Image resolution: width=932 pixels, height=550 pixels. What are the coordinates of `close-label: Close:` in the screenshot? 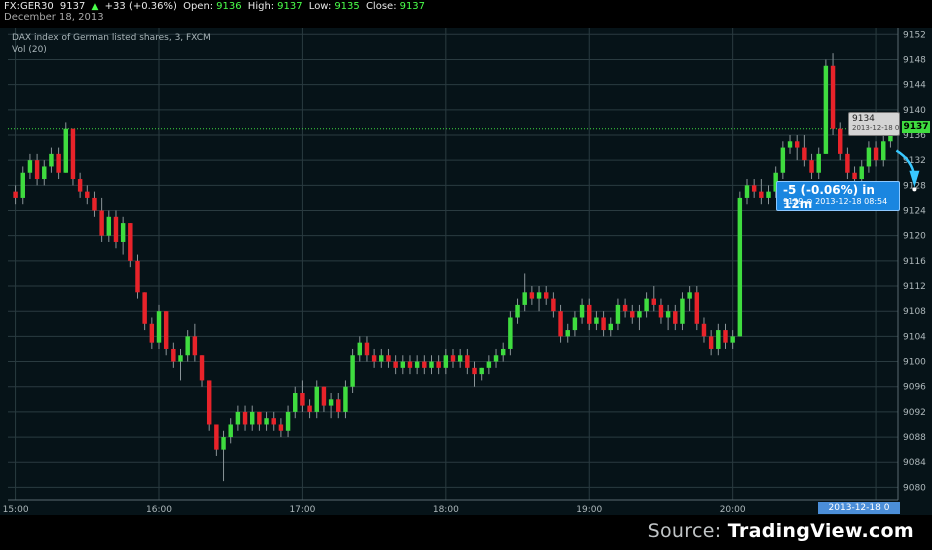 It's located at (381, 6).